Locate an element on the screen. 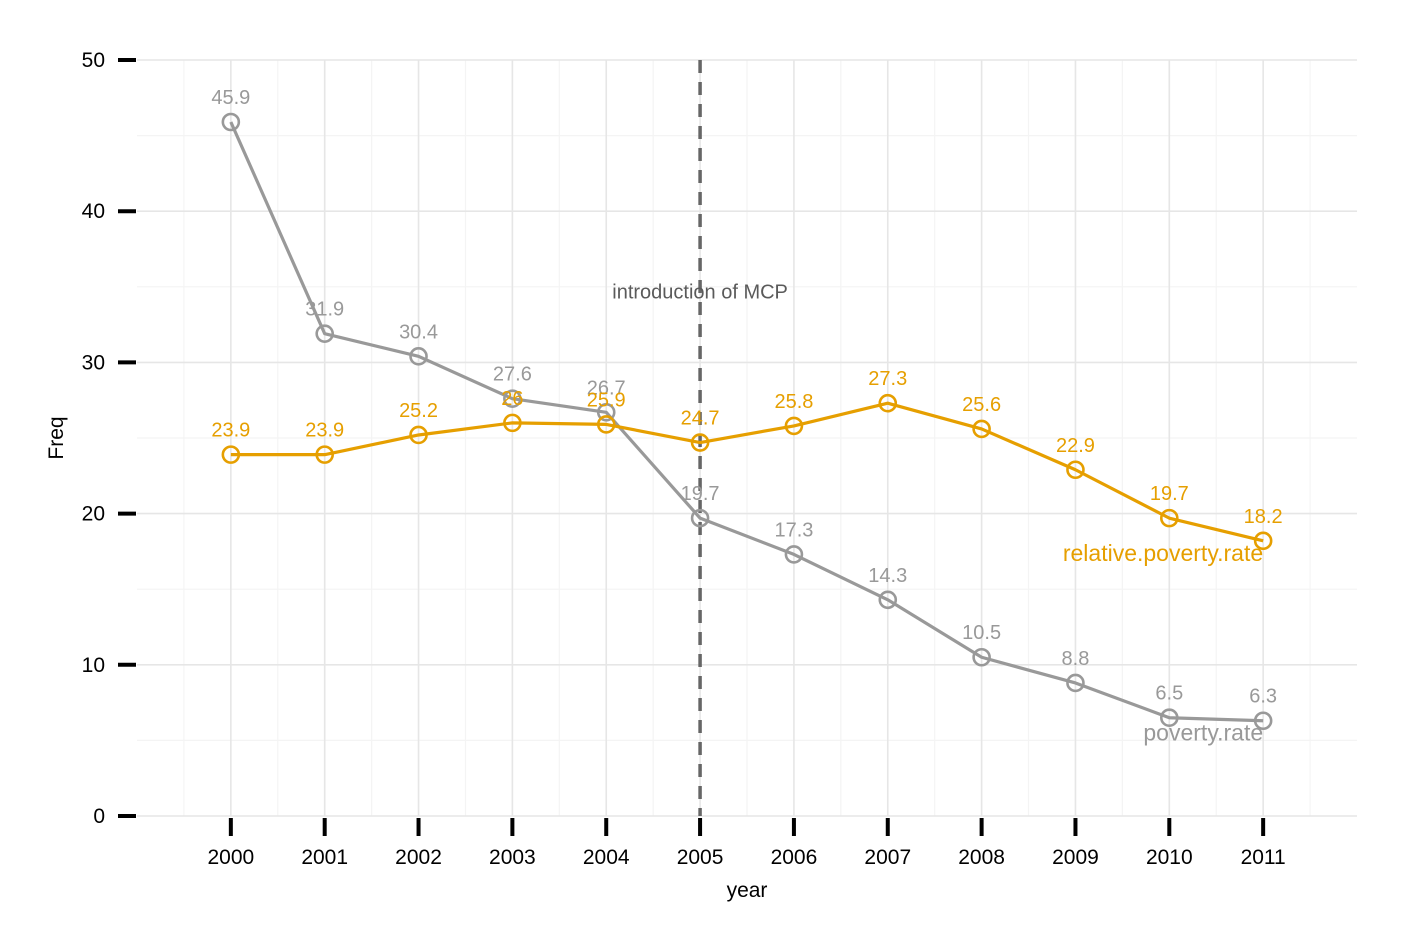 The image size is (1417, 944). y-tick-label: 10 is located at coordinates (93, 665).